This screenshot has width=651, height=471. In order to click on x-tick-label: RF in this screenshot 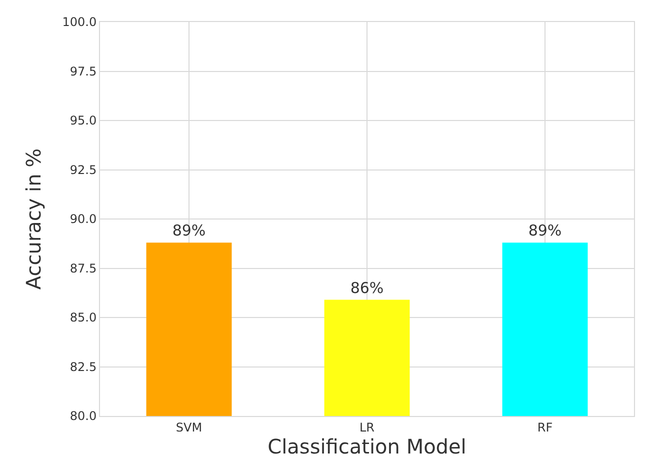, I will do `click(545, 427)`.